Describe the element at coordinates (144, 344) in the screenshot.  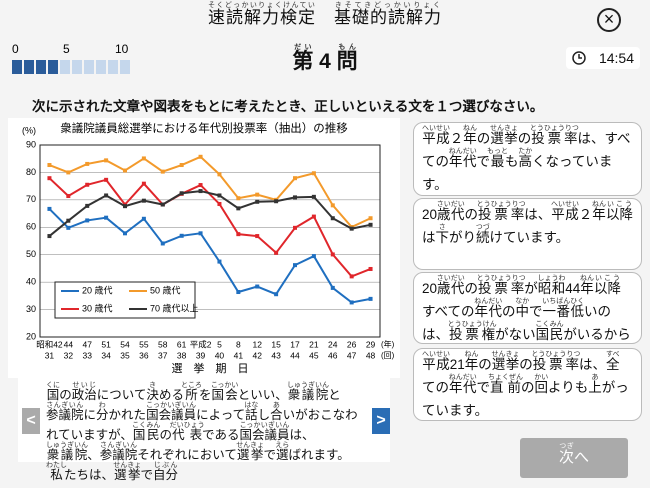
I see `x-tick-label: 55` at that location.